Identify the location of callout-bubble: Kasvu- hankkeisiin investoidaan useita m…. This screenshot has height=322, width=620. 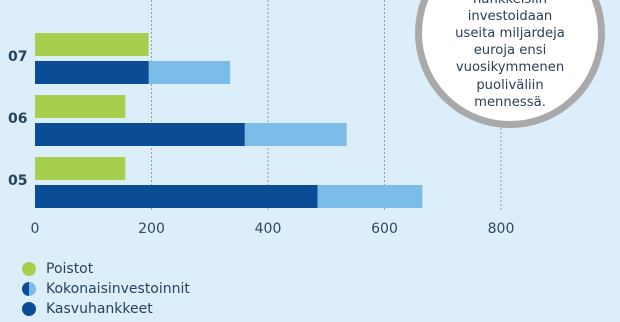
(510, 64).